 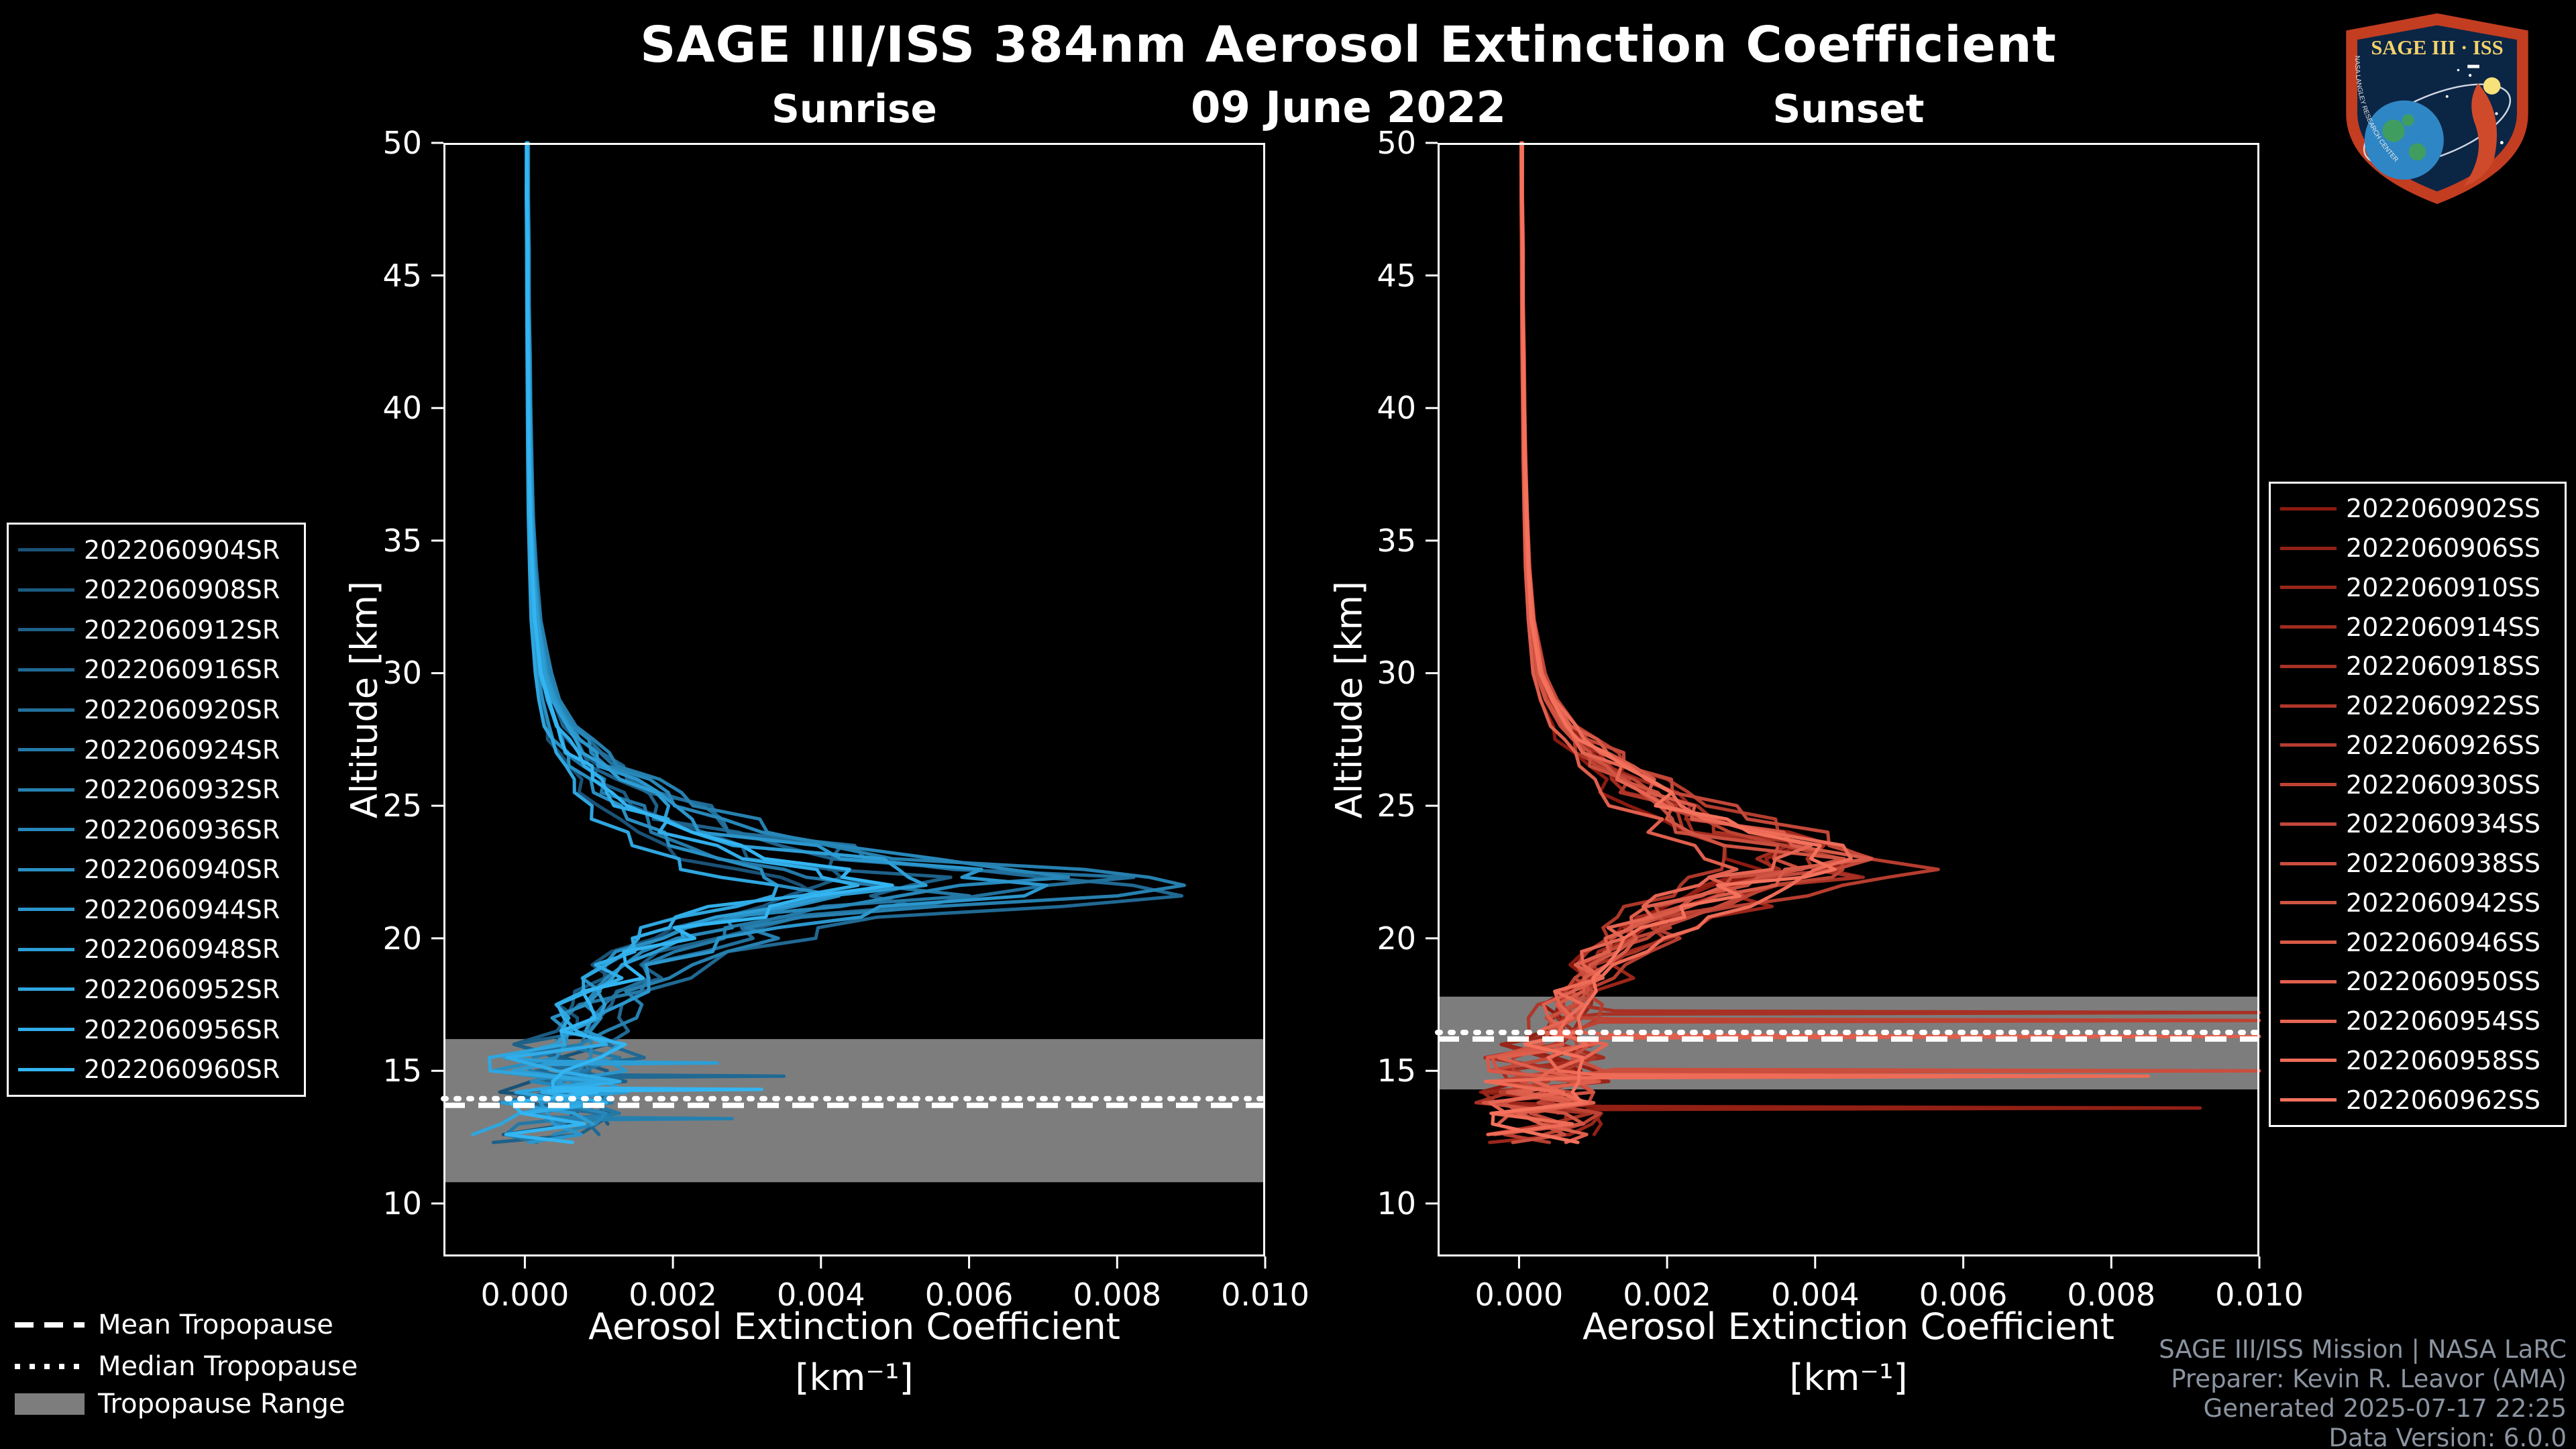 I want to click on legend-label: 2022060962SS, so click(x=2443, y=1100).